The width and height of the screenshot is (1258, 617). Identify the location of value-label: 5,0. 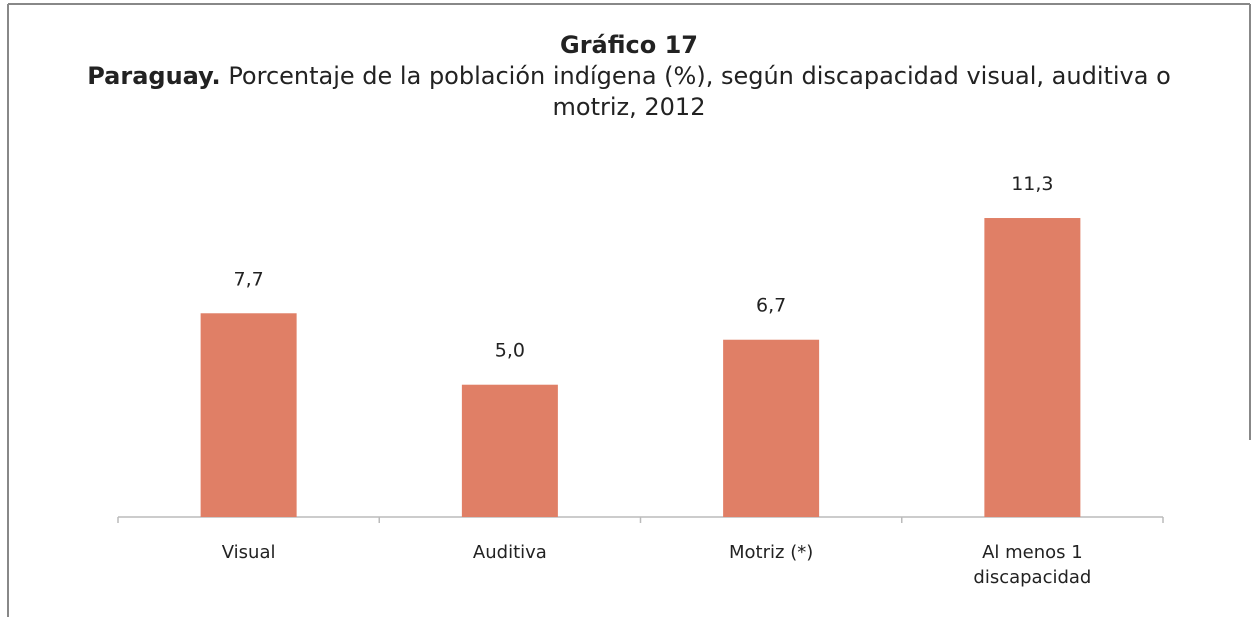
(510, 351).